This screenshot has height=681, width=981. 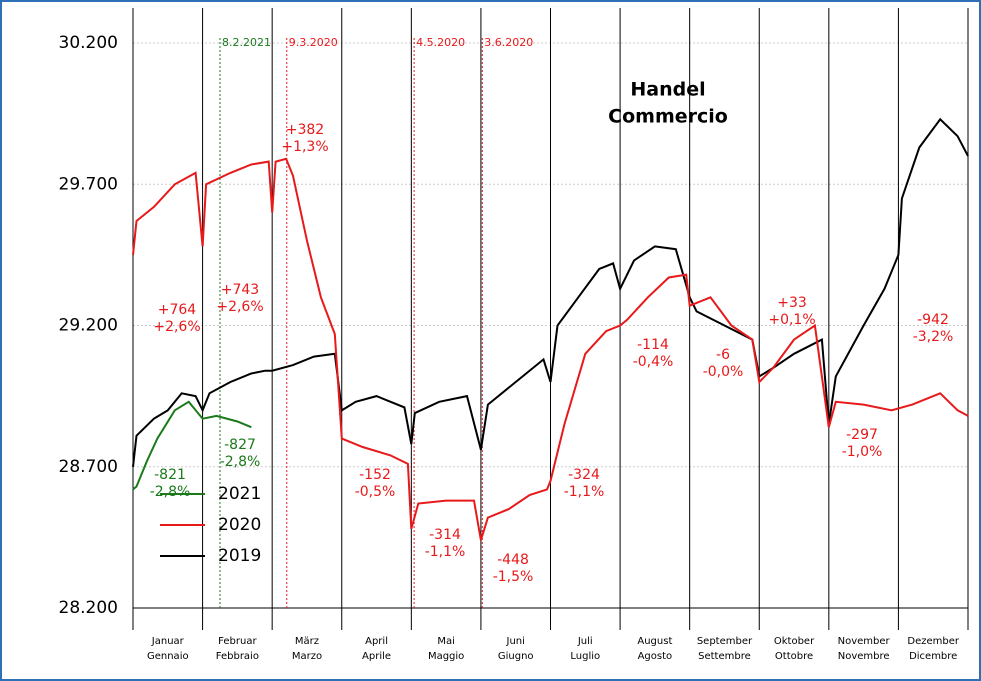 I want to click on x-tick-label-2: Maggio, so click(x=446, y=656).